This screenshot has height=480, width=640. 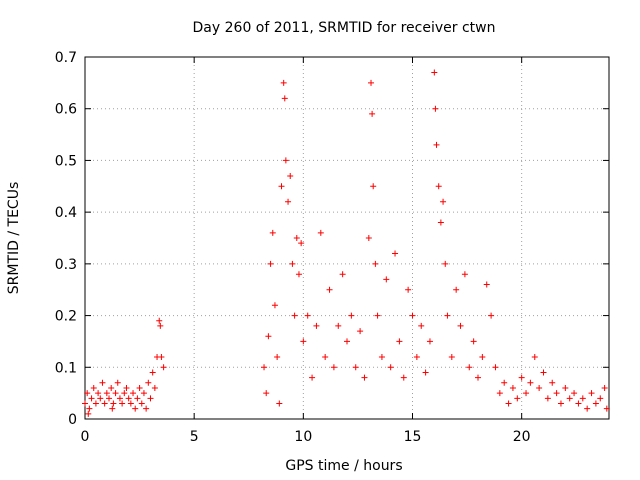 I want to click on y-tick-label: 0.4, so click(x=66, y=213).